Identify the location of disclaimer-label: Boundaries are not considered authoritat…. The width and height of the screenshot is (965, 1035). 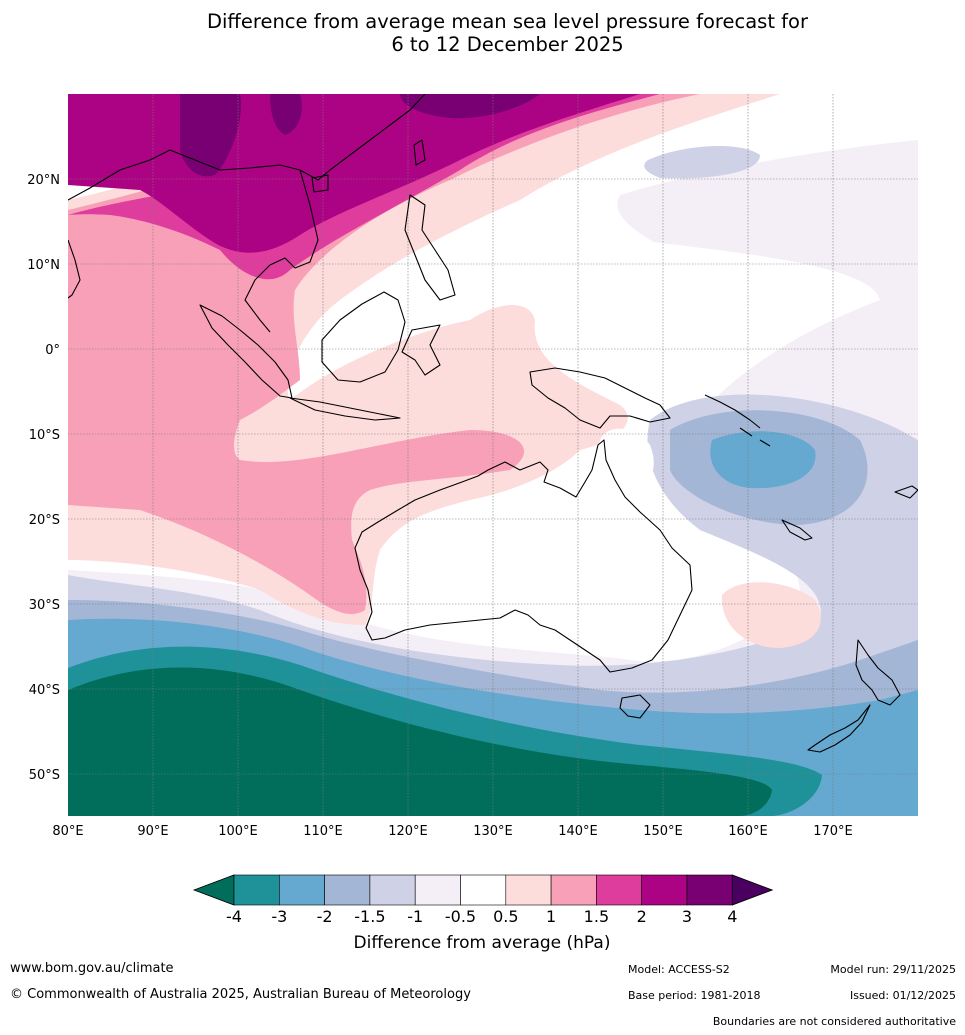
(834, 1021).